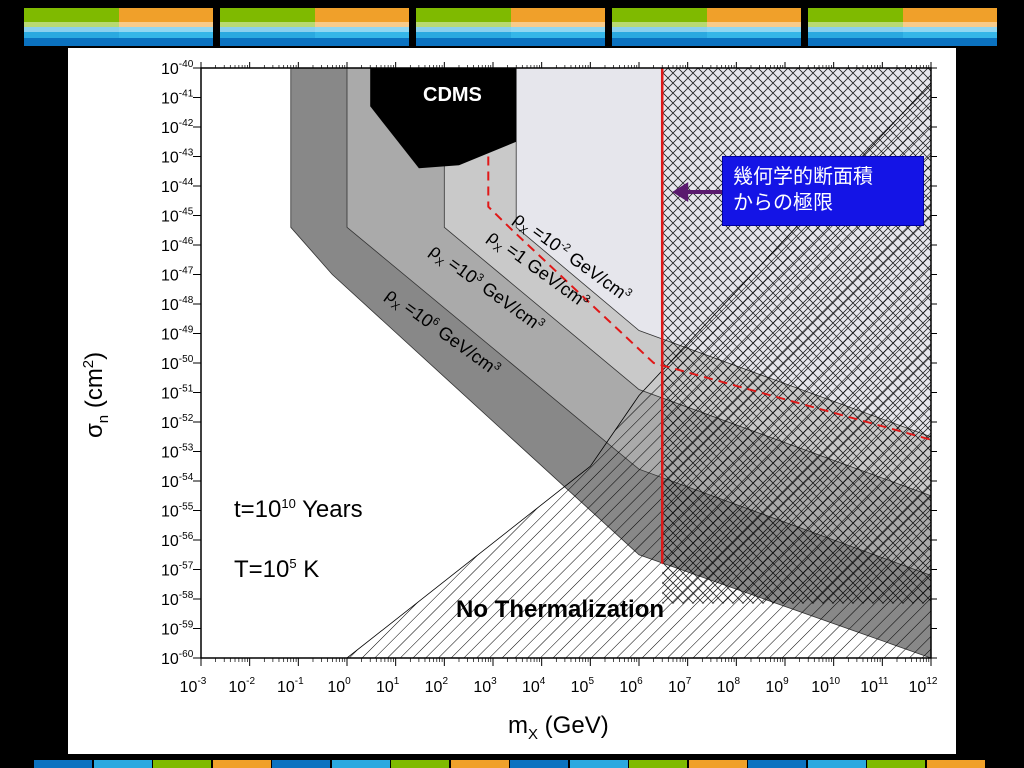 This screenshot has height=768, width=1024. I want to click on x-tick-label: 10⁻³, so click(193, 686).